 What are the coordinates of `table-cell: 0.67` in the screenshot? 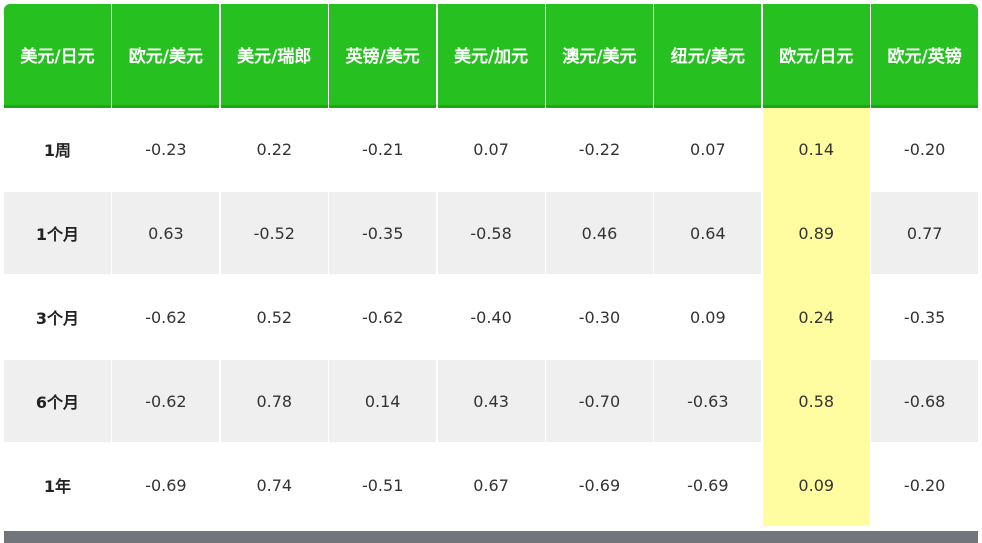 It's located at (491, 485).